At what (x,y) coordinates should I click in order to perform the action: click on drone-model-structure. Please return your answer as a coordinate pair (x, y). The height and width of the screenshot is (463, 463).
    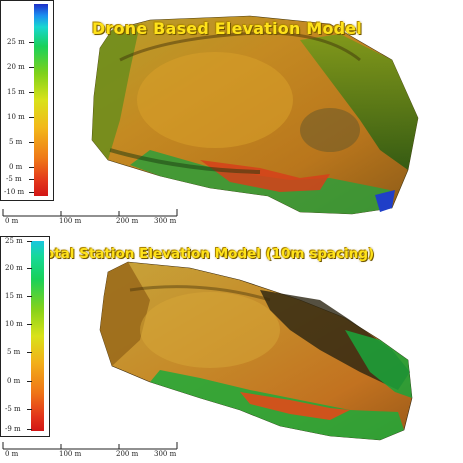
    Looking at the image, I should click on (330, 130).